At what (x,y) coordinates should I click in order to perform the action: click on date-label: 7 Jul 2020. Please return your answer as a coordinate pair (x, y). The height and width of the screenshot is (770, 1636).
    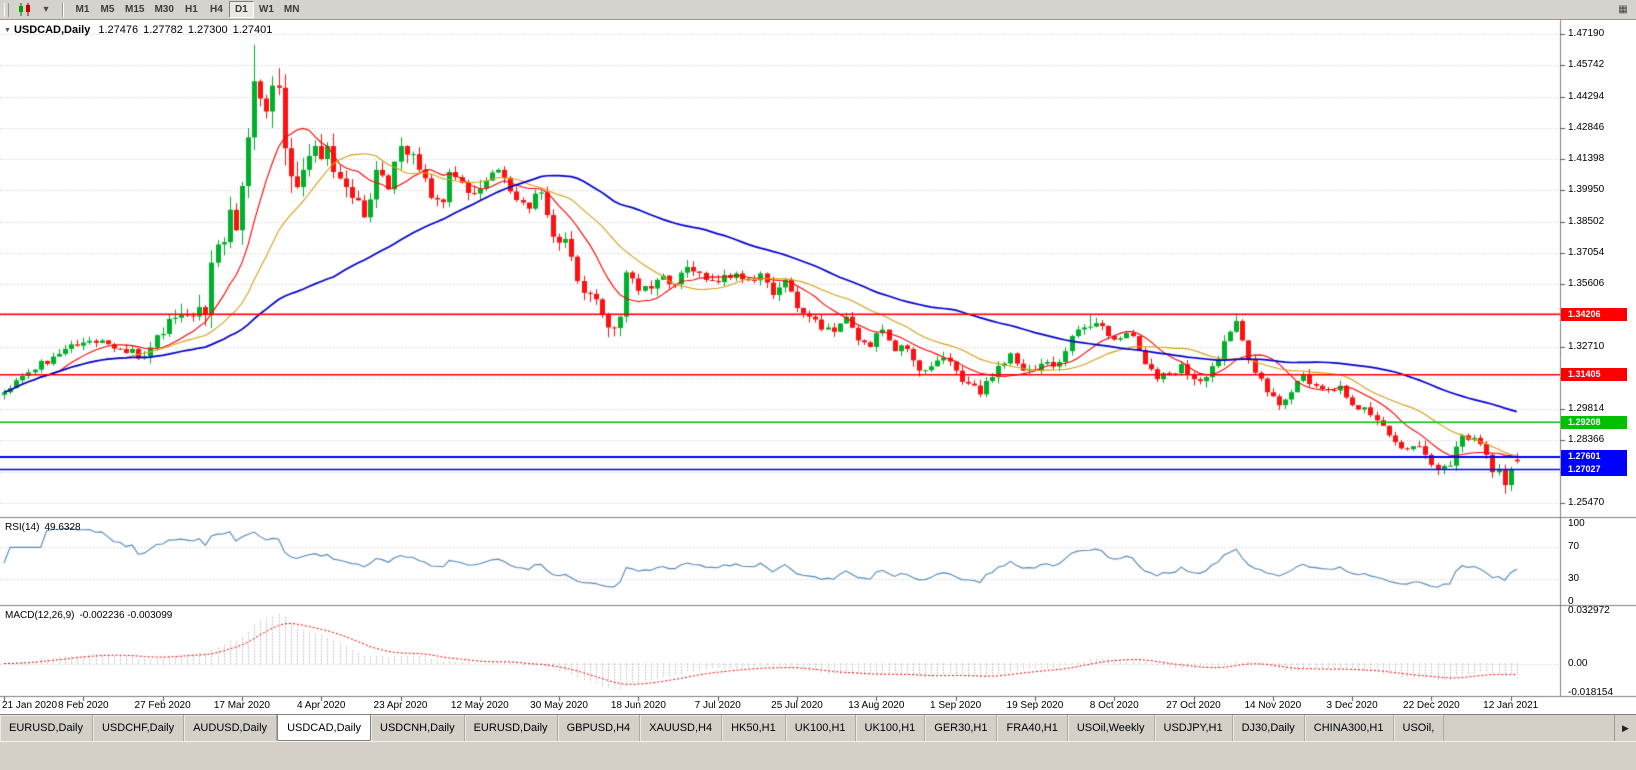
    Looking at the image, I should click on (717, 705).